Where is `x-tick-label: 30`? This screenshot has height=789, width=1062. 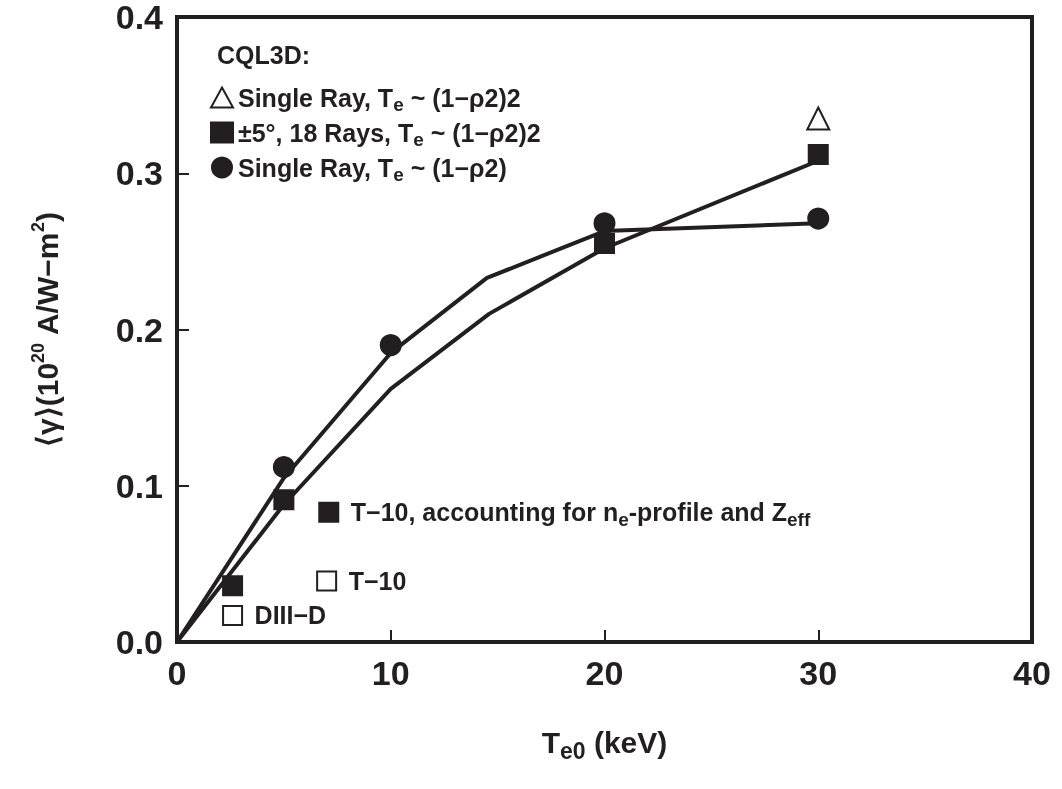
x-tick-label: 30 is located at coordinates (818, 673).